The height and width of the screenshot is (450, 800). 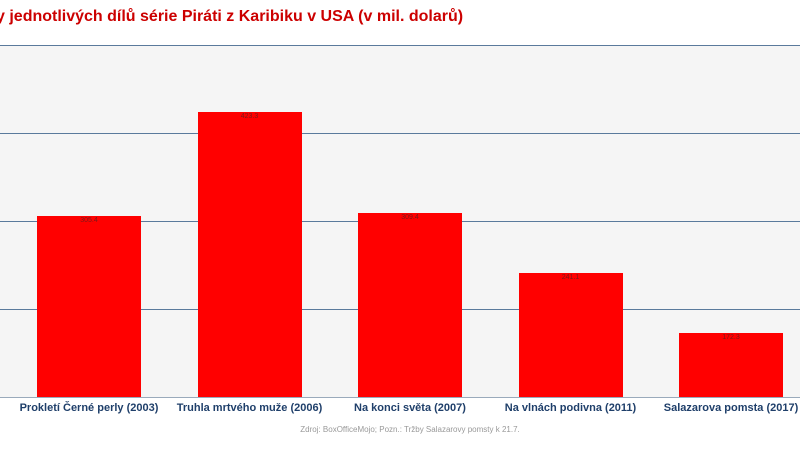 I want to click on bar-value-label: 305.4, so click(x=89, y=221).